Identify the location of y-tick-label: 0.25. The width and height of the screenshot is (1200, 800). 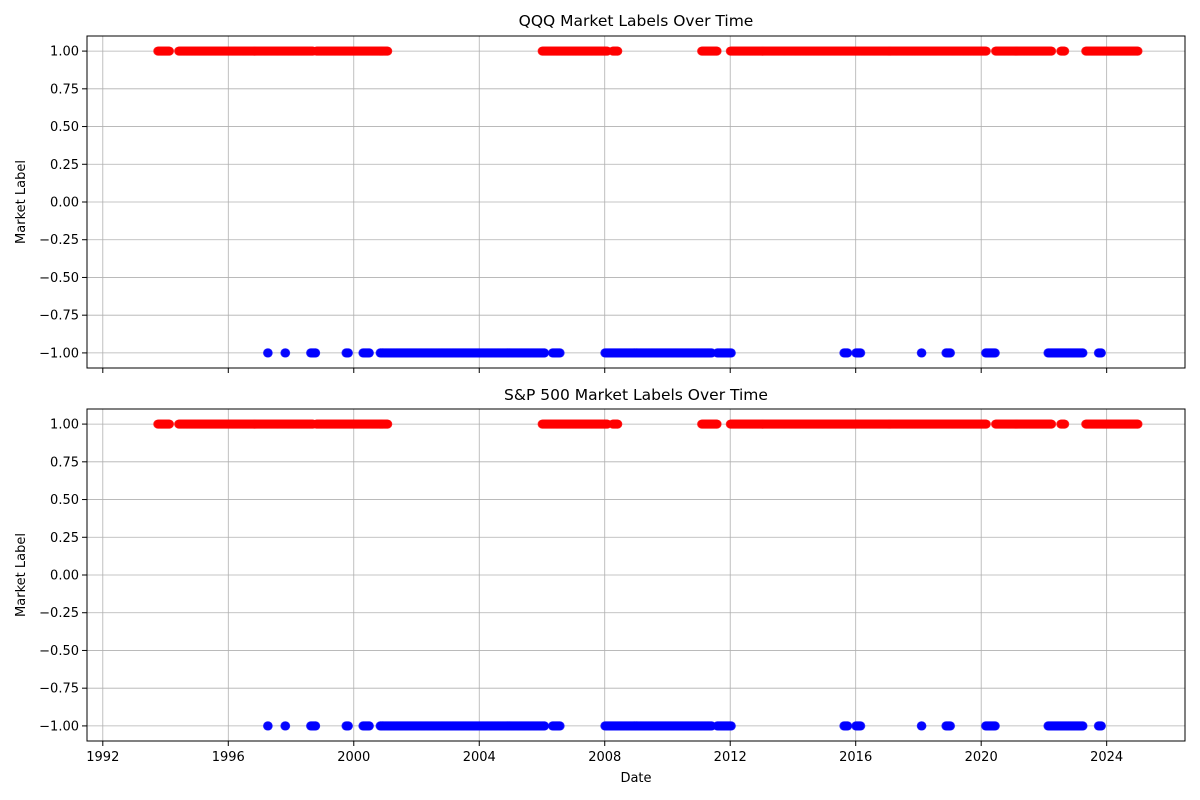
(64, 165).